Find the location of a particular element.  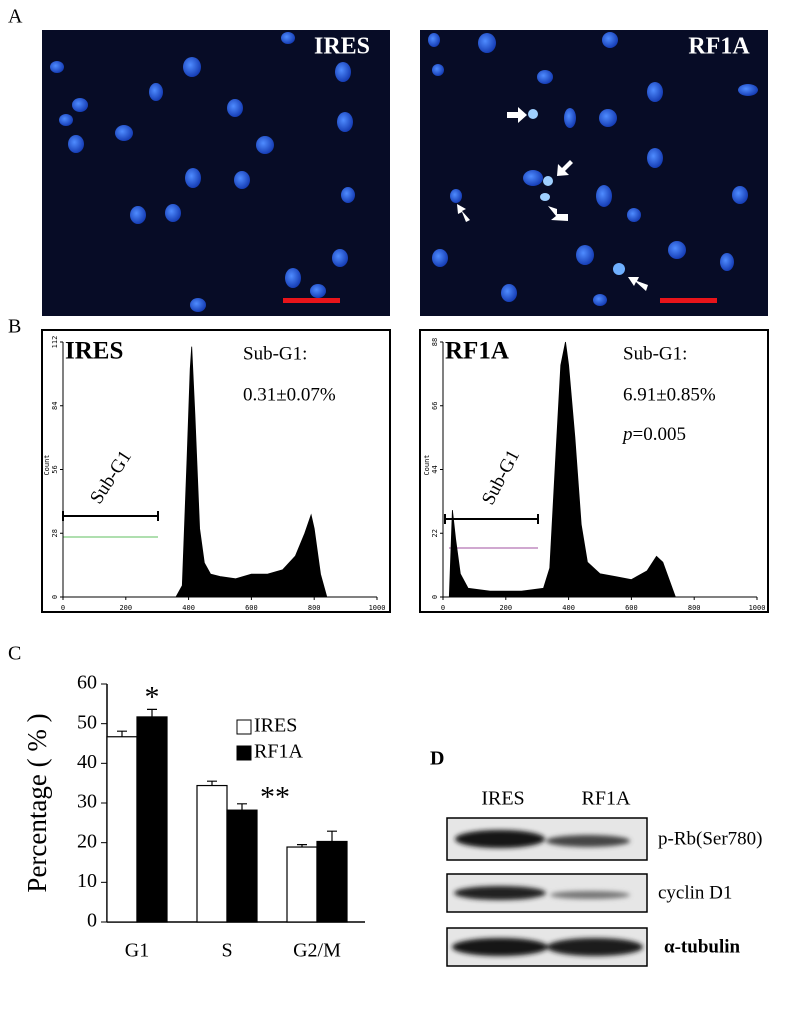

y-tick-label: 50 is located at coordinates (87, 722).